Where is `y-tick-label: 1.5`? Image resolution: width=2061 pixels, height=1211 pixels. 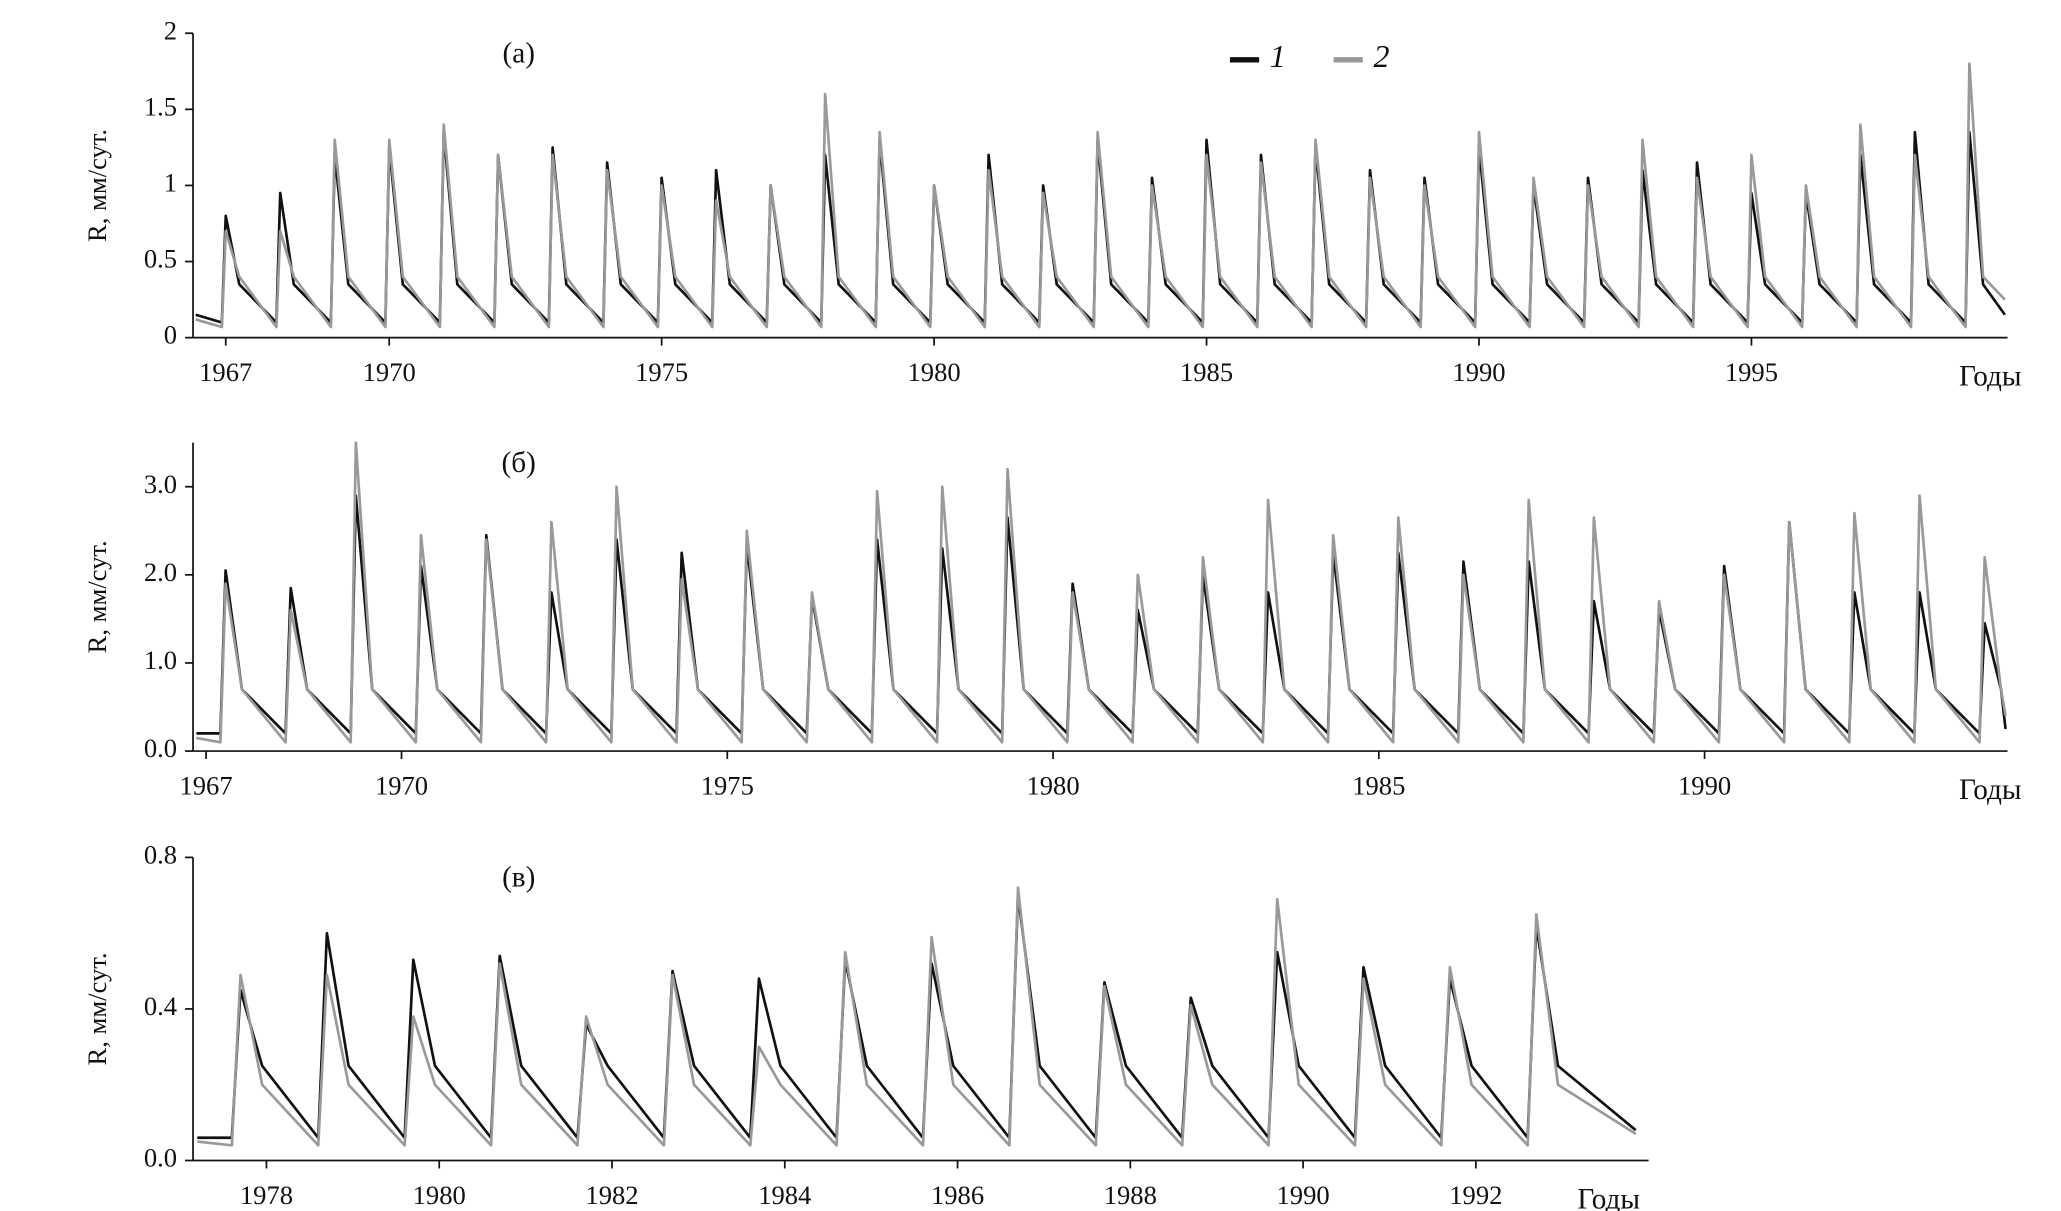 y-tick-label: 1.5 is located at coordinates (160, 106).